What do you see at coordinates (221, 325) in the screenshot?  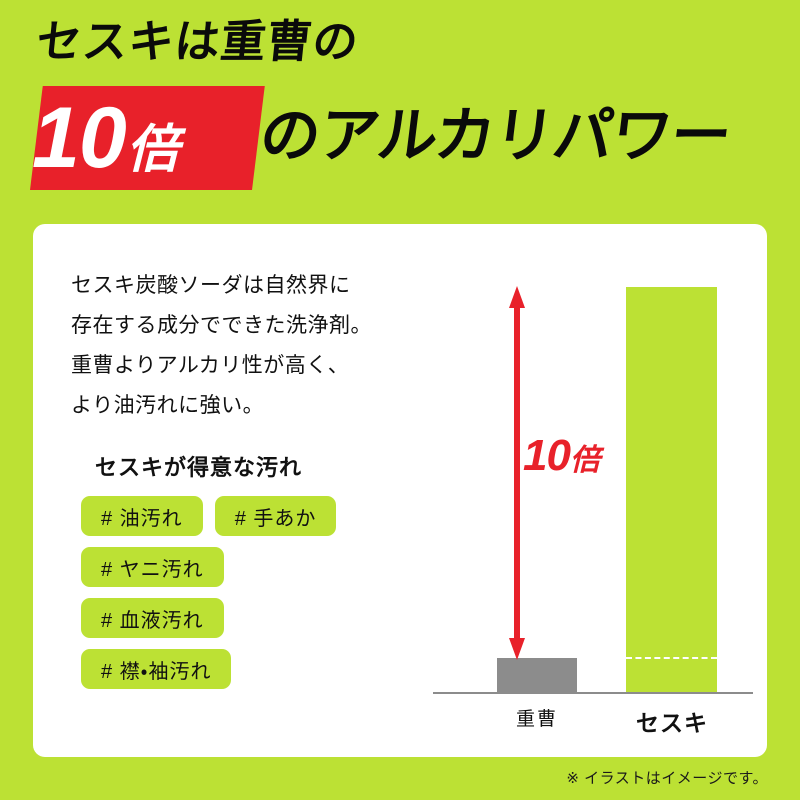 I see `description-line: 存在する成分でできた洗浄剤。` at bounding box center [221, 325].